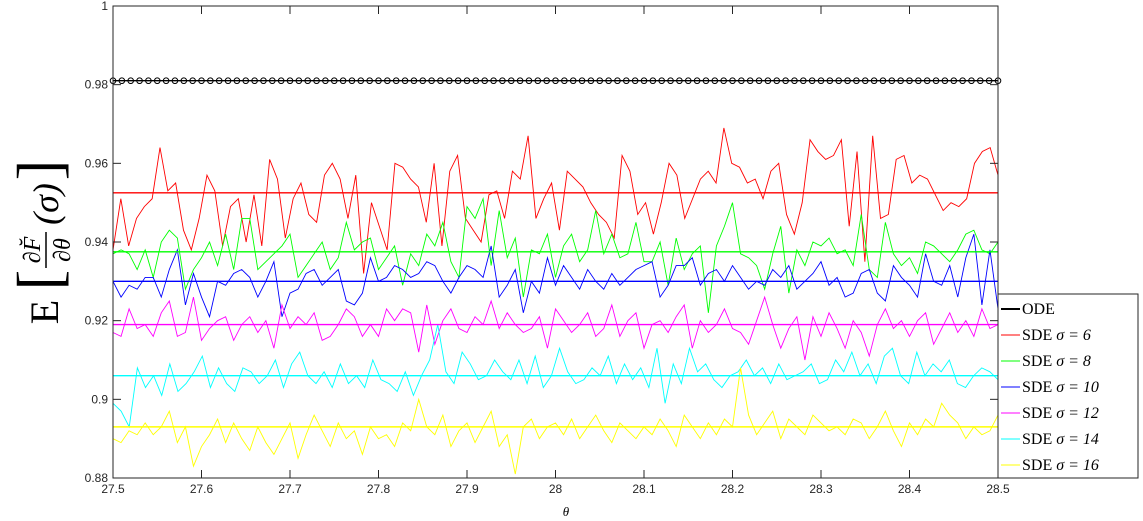  What do you see at coordinates (379, 489) in the screenshot?
I see `x-tick-label: 27.8` at bounding box center [379, 489].